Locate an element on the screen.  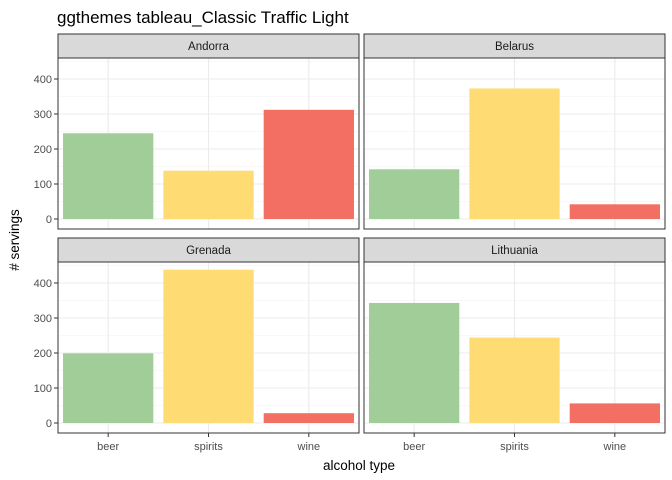
bar-grenada-beer is located at coordinates (108, 388).